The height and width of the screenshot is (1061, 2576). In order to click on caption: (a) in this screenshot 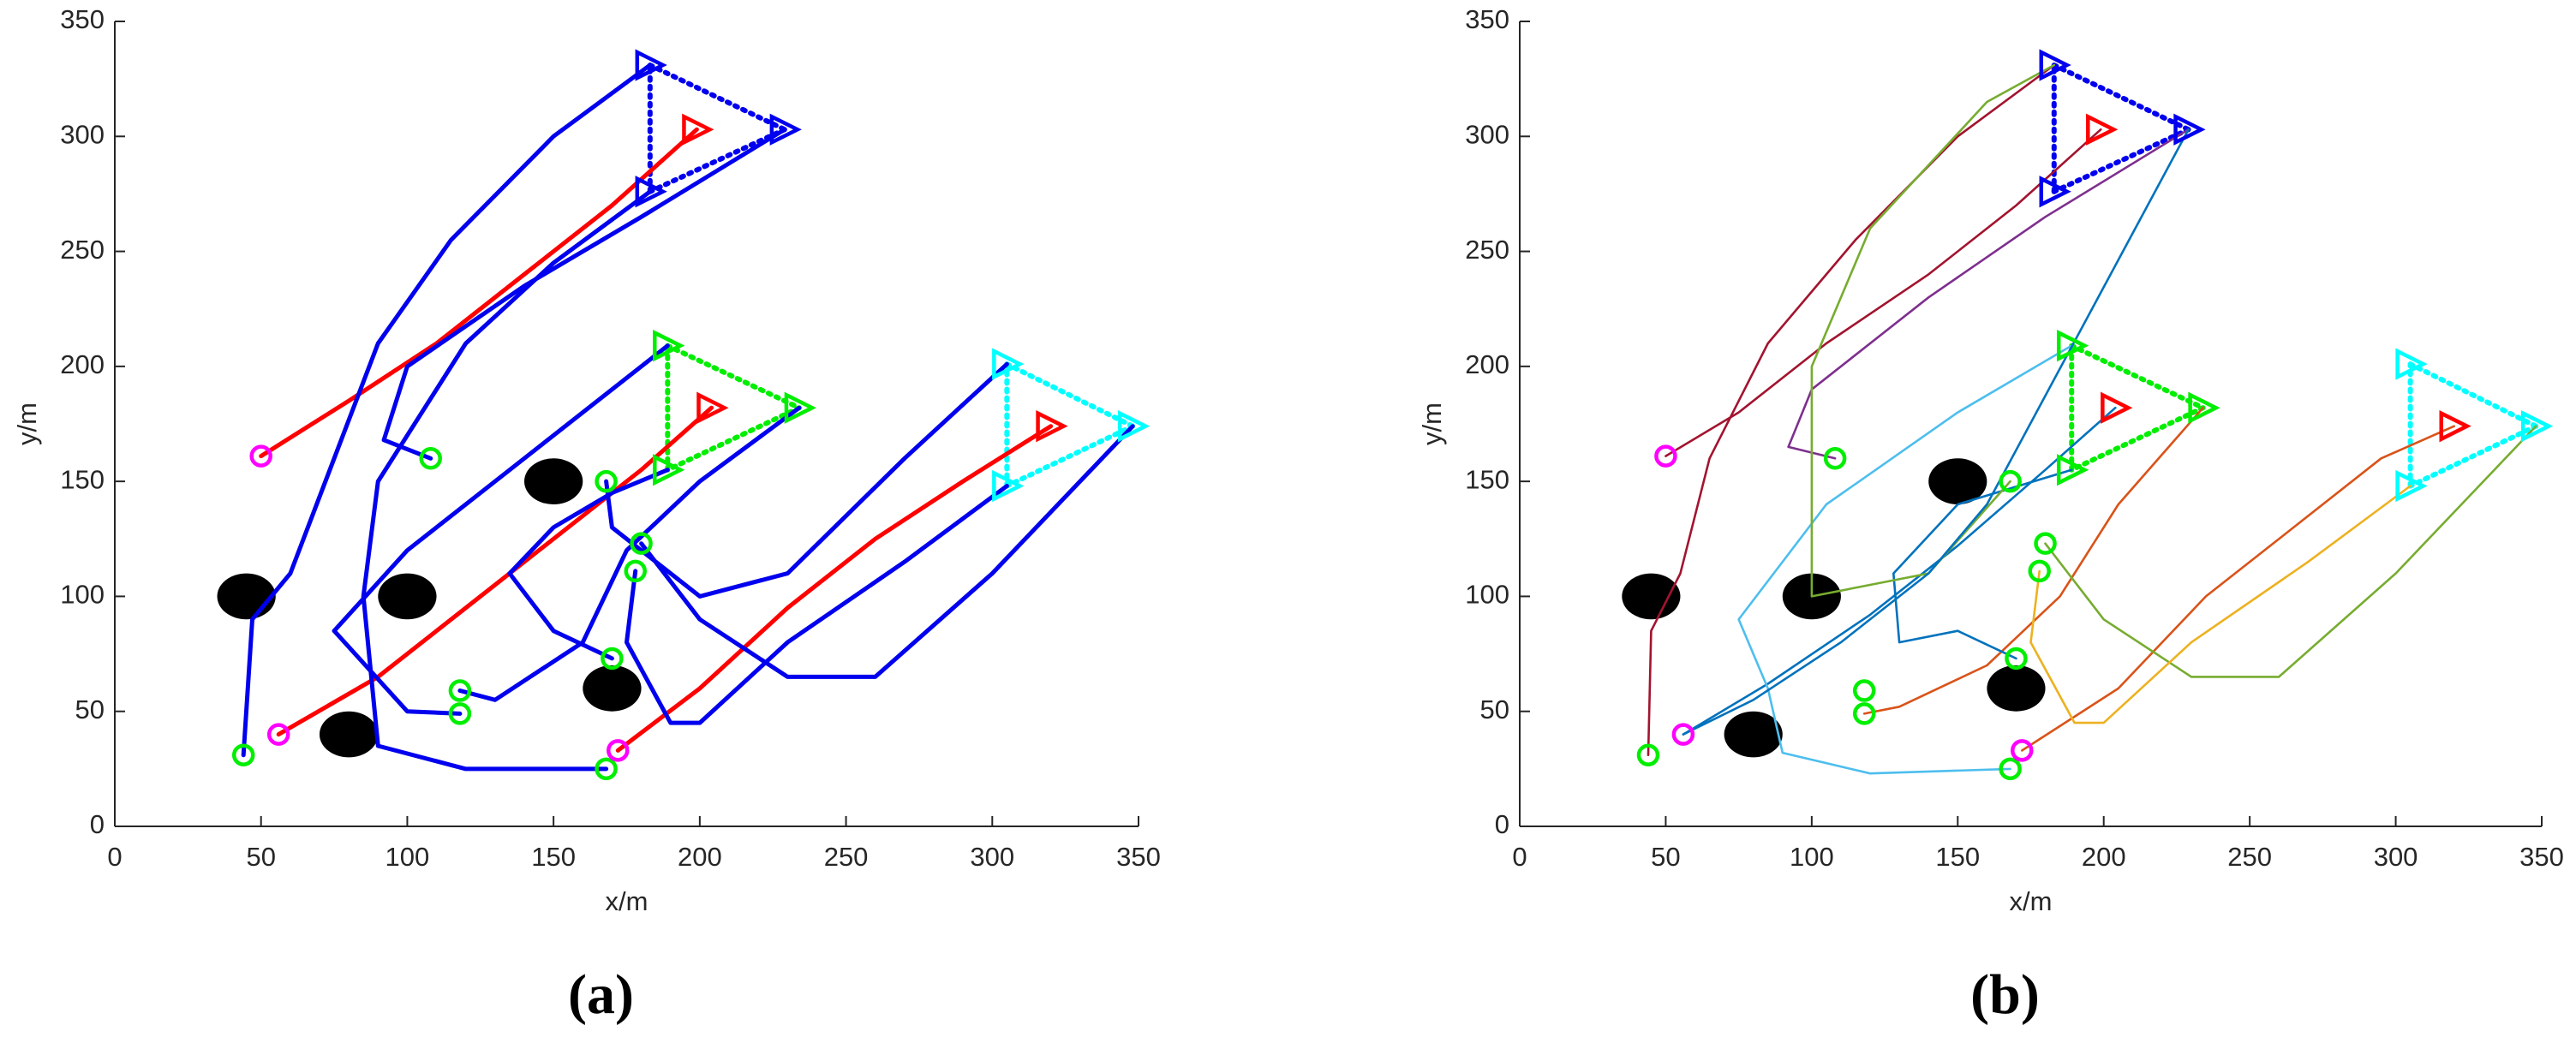, I will do `click(601, 995)`.